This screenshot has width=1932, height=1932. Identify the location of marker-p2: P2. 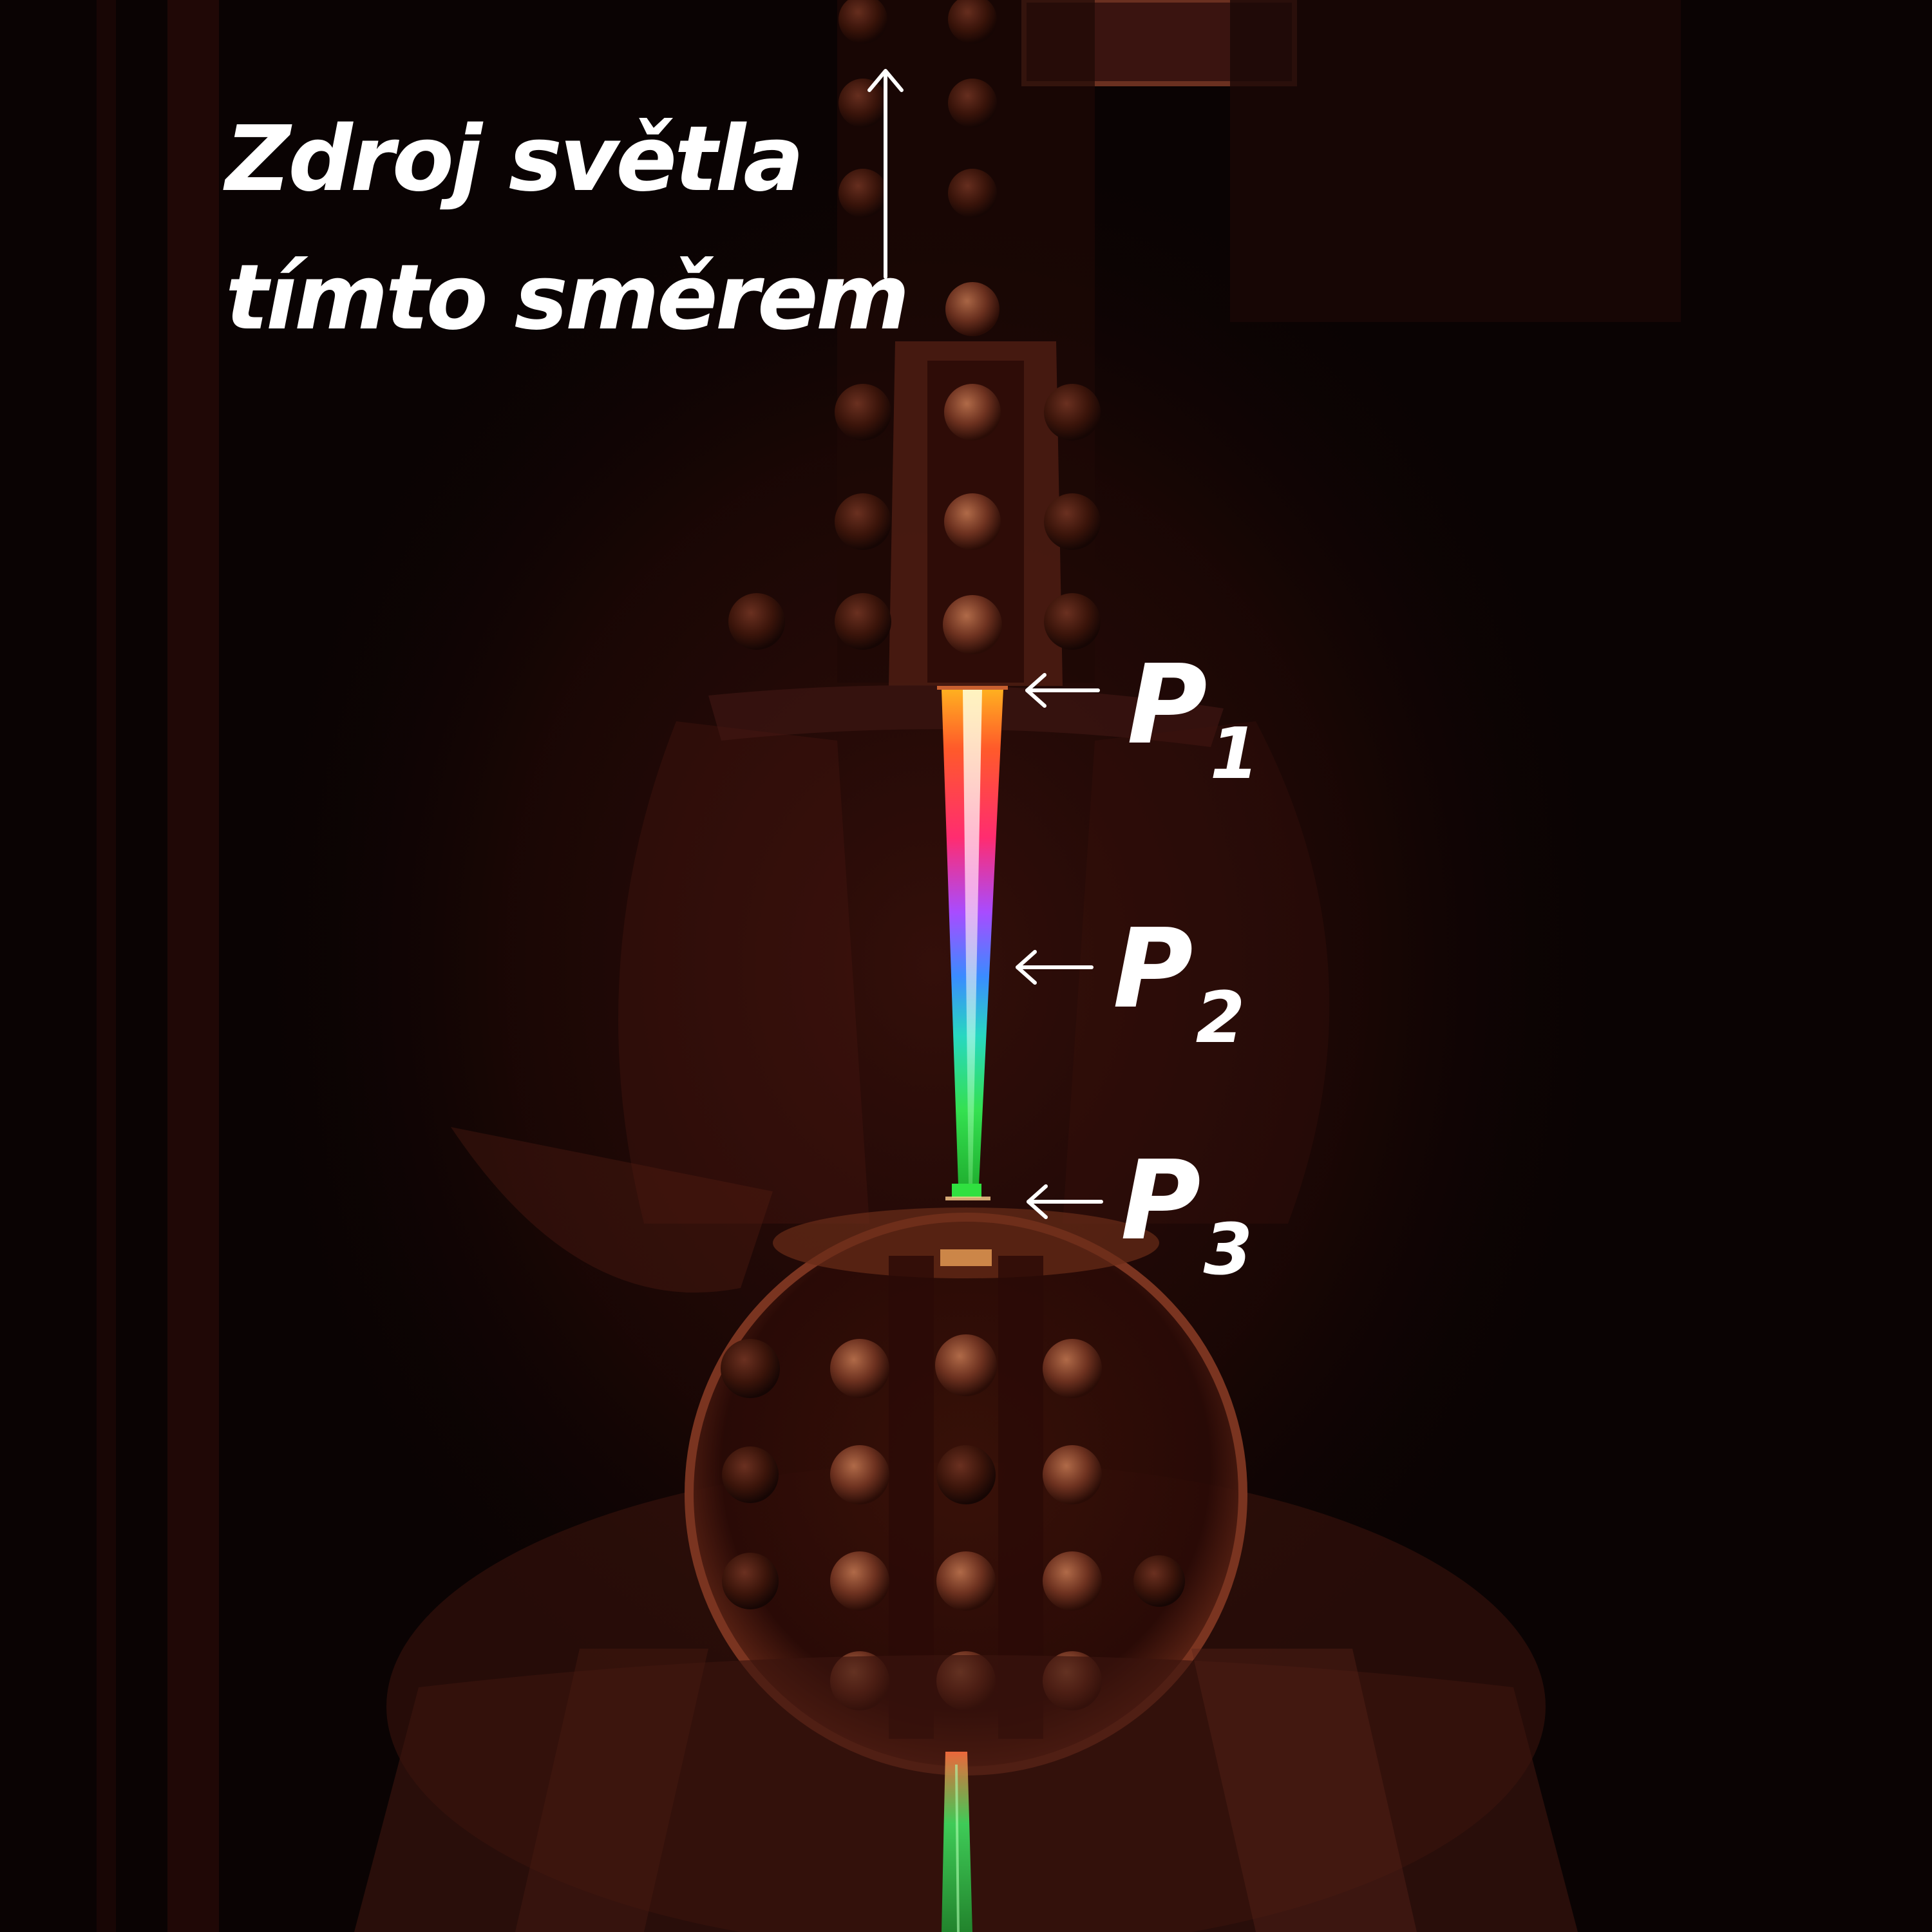
(1179, 986).